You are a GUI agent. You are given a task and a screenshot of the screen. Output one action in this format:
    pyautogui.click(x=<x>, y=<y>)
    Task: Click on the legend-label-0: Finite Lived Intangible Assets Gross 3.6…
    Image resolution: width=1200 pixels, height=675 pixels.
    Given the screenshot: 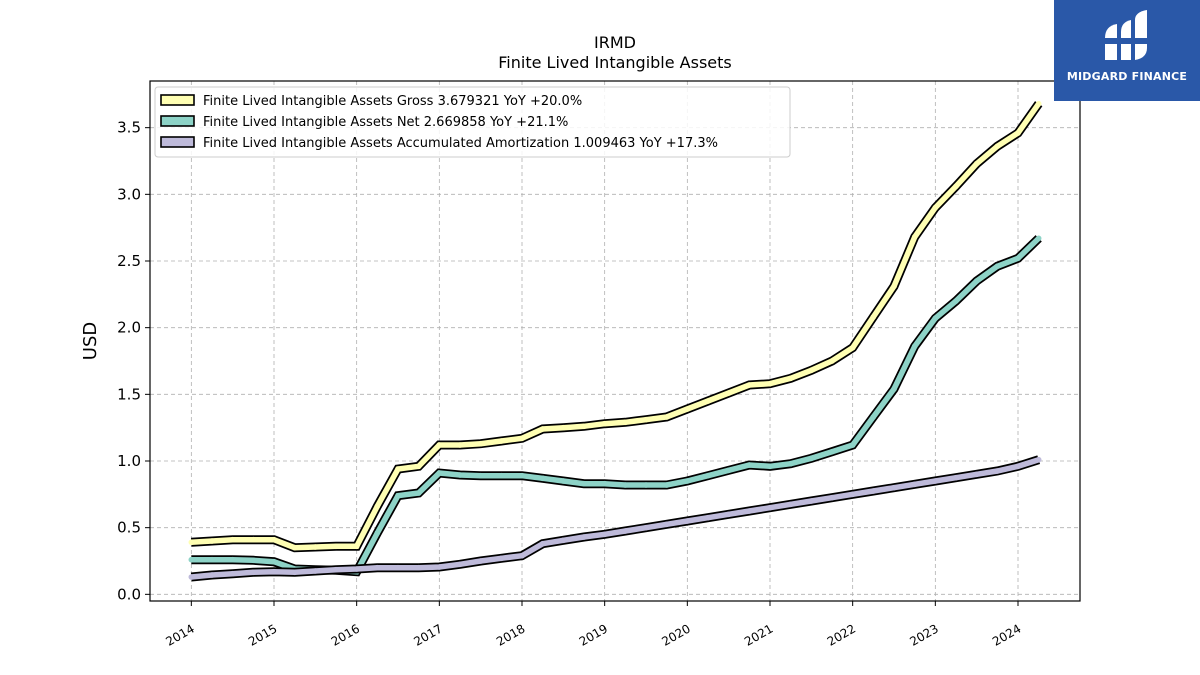 What is the action you would take?
    pyautogui.click(x=392, y=101)
    